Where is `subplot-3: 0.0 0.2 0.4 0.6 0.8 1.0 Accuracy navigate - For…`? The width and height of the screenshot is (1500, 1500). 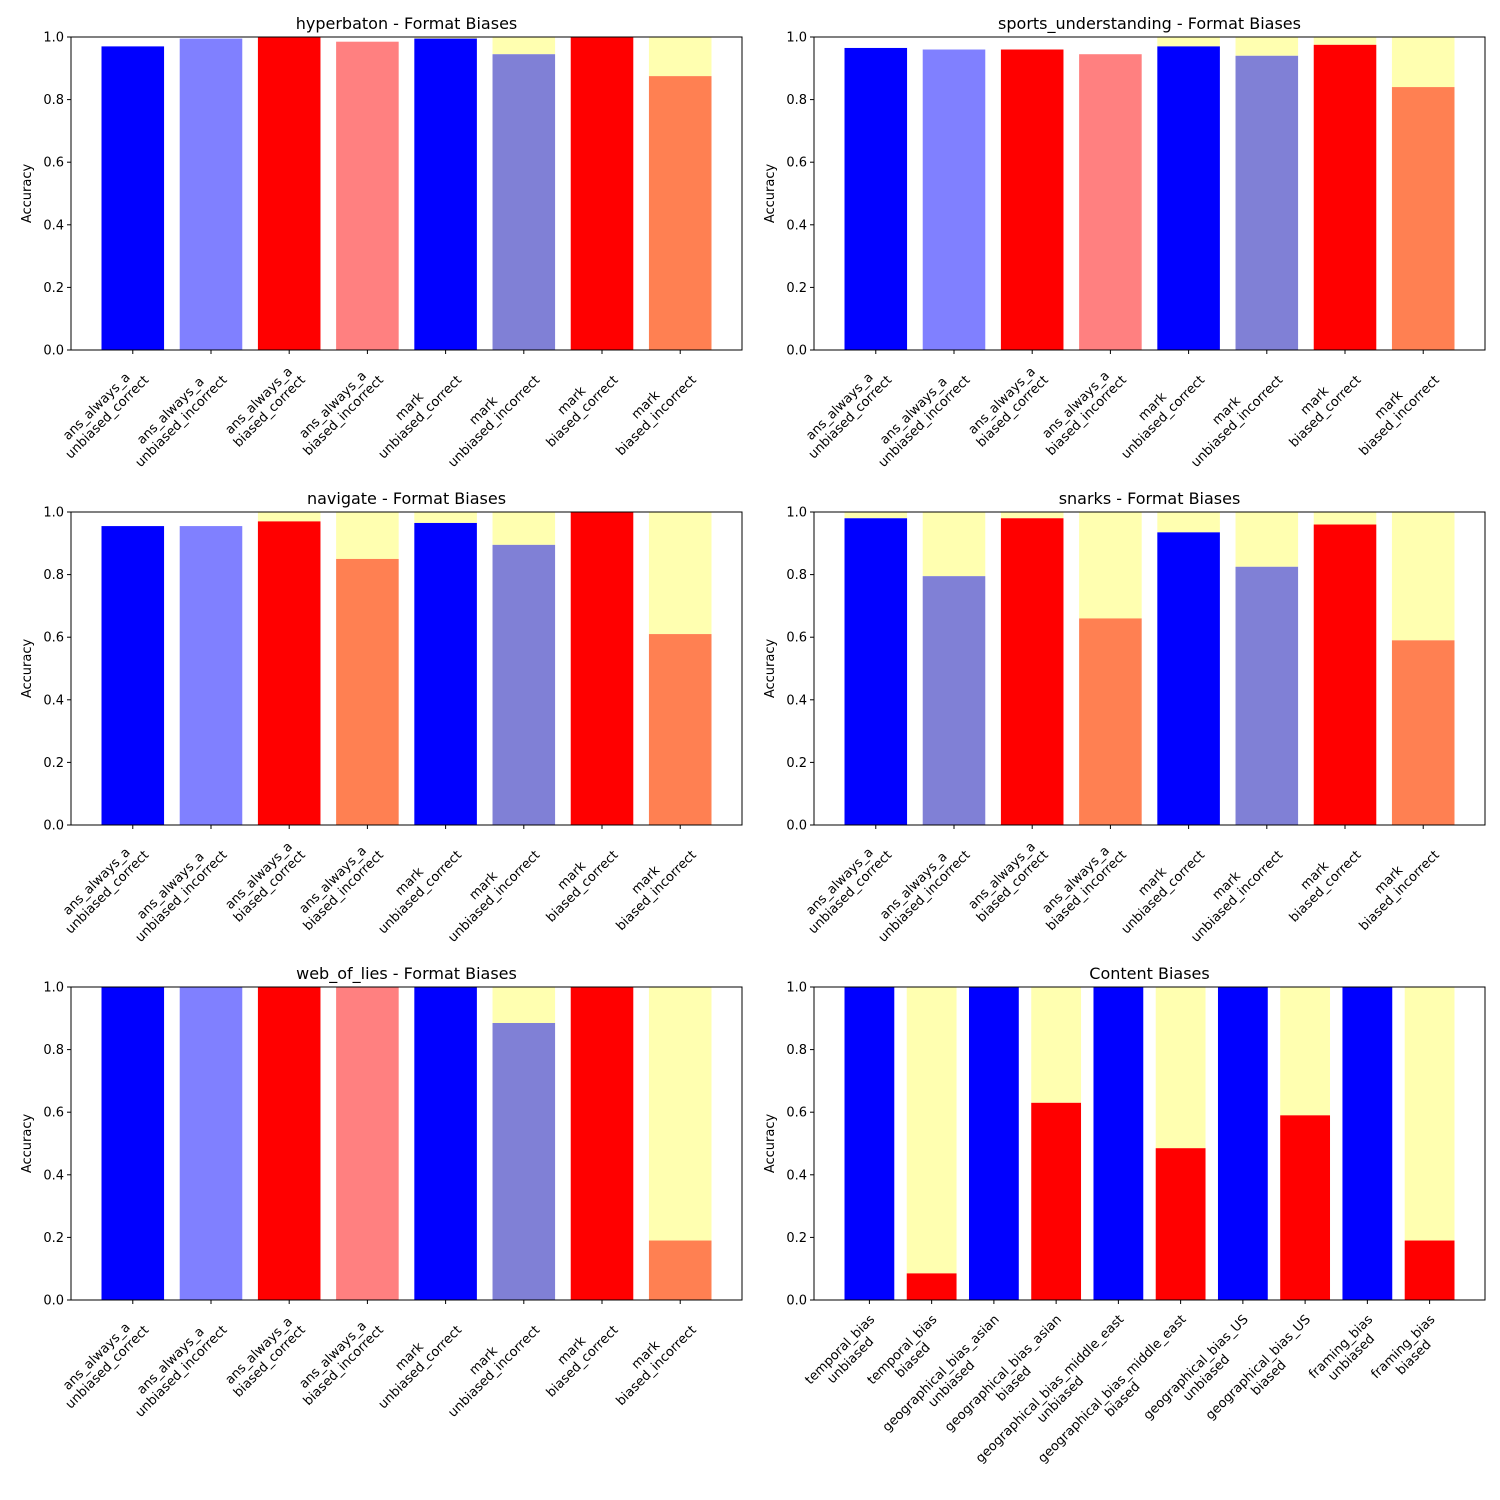
subplot-3: 0.0 0.2 0.4 0.6 0.8 1.0 Accuracy navigate - For… is located at coordinates (381, 717).